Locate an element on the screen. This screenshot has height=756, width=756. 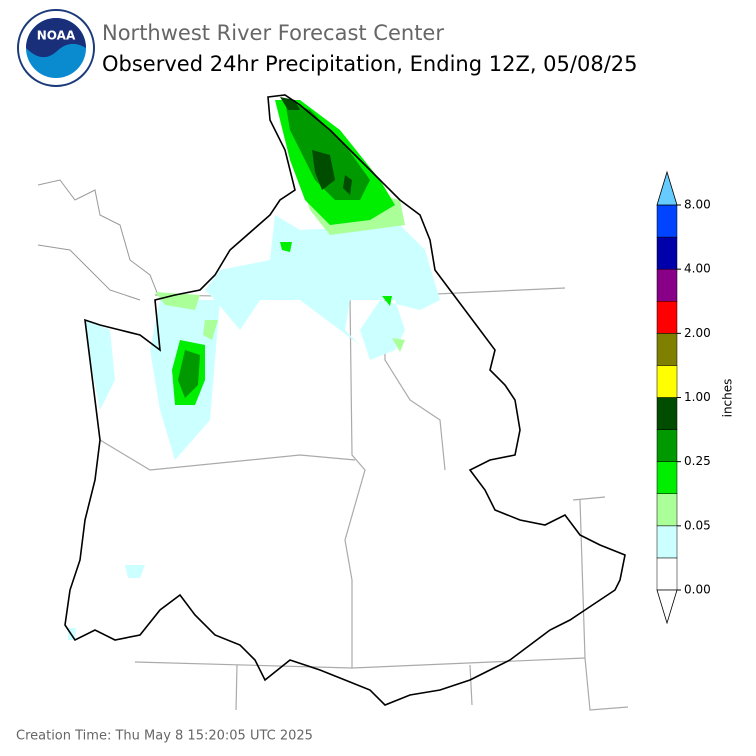
coastline is located at coordinates (98, 240).